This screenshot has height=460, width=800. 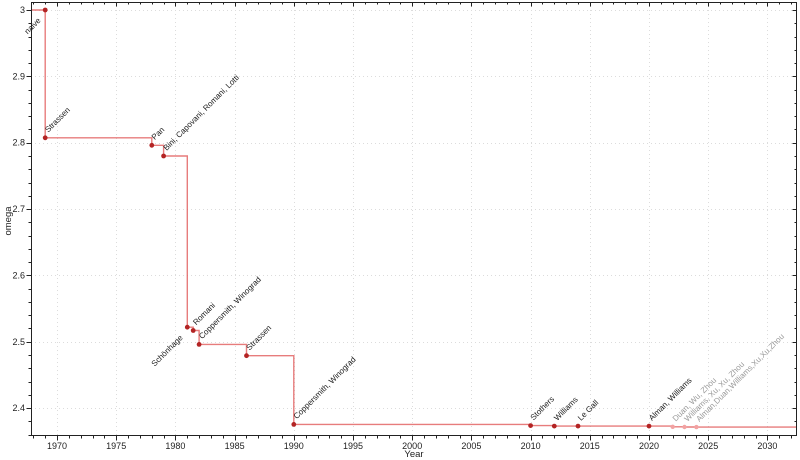 What do you see at coordinates (167, 350) in the screenshot?
I see `svg-text: Schönhage` at bounding box center [167, 350].